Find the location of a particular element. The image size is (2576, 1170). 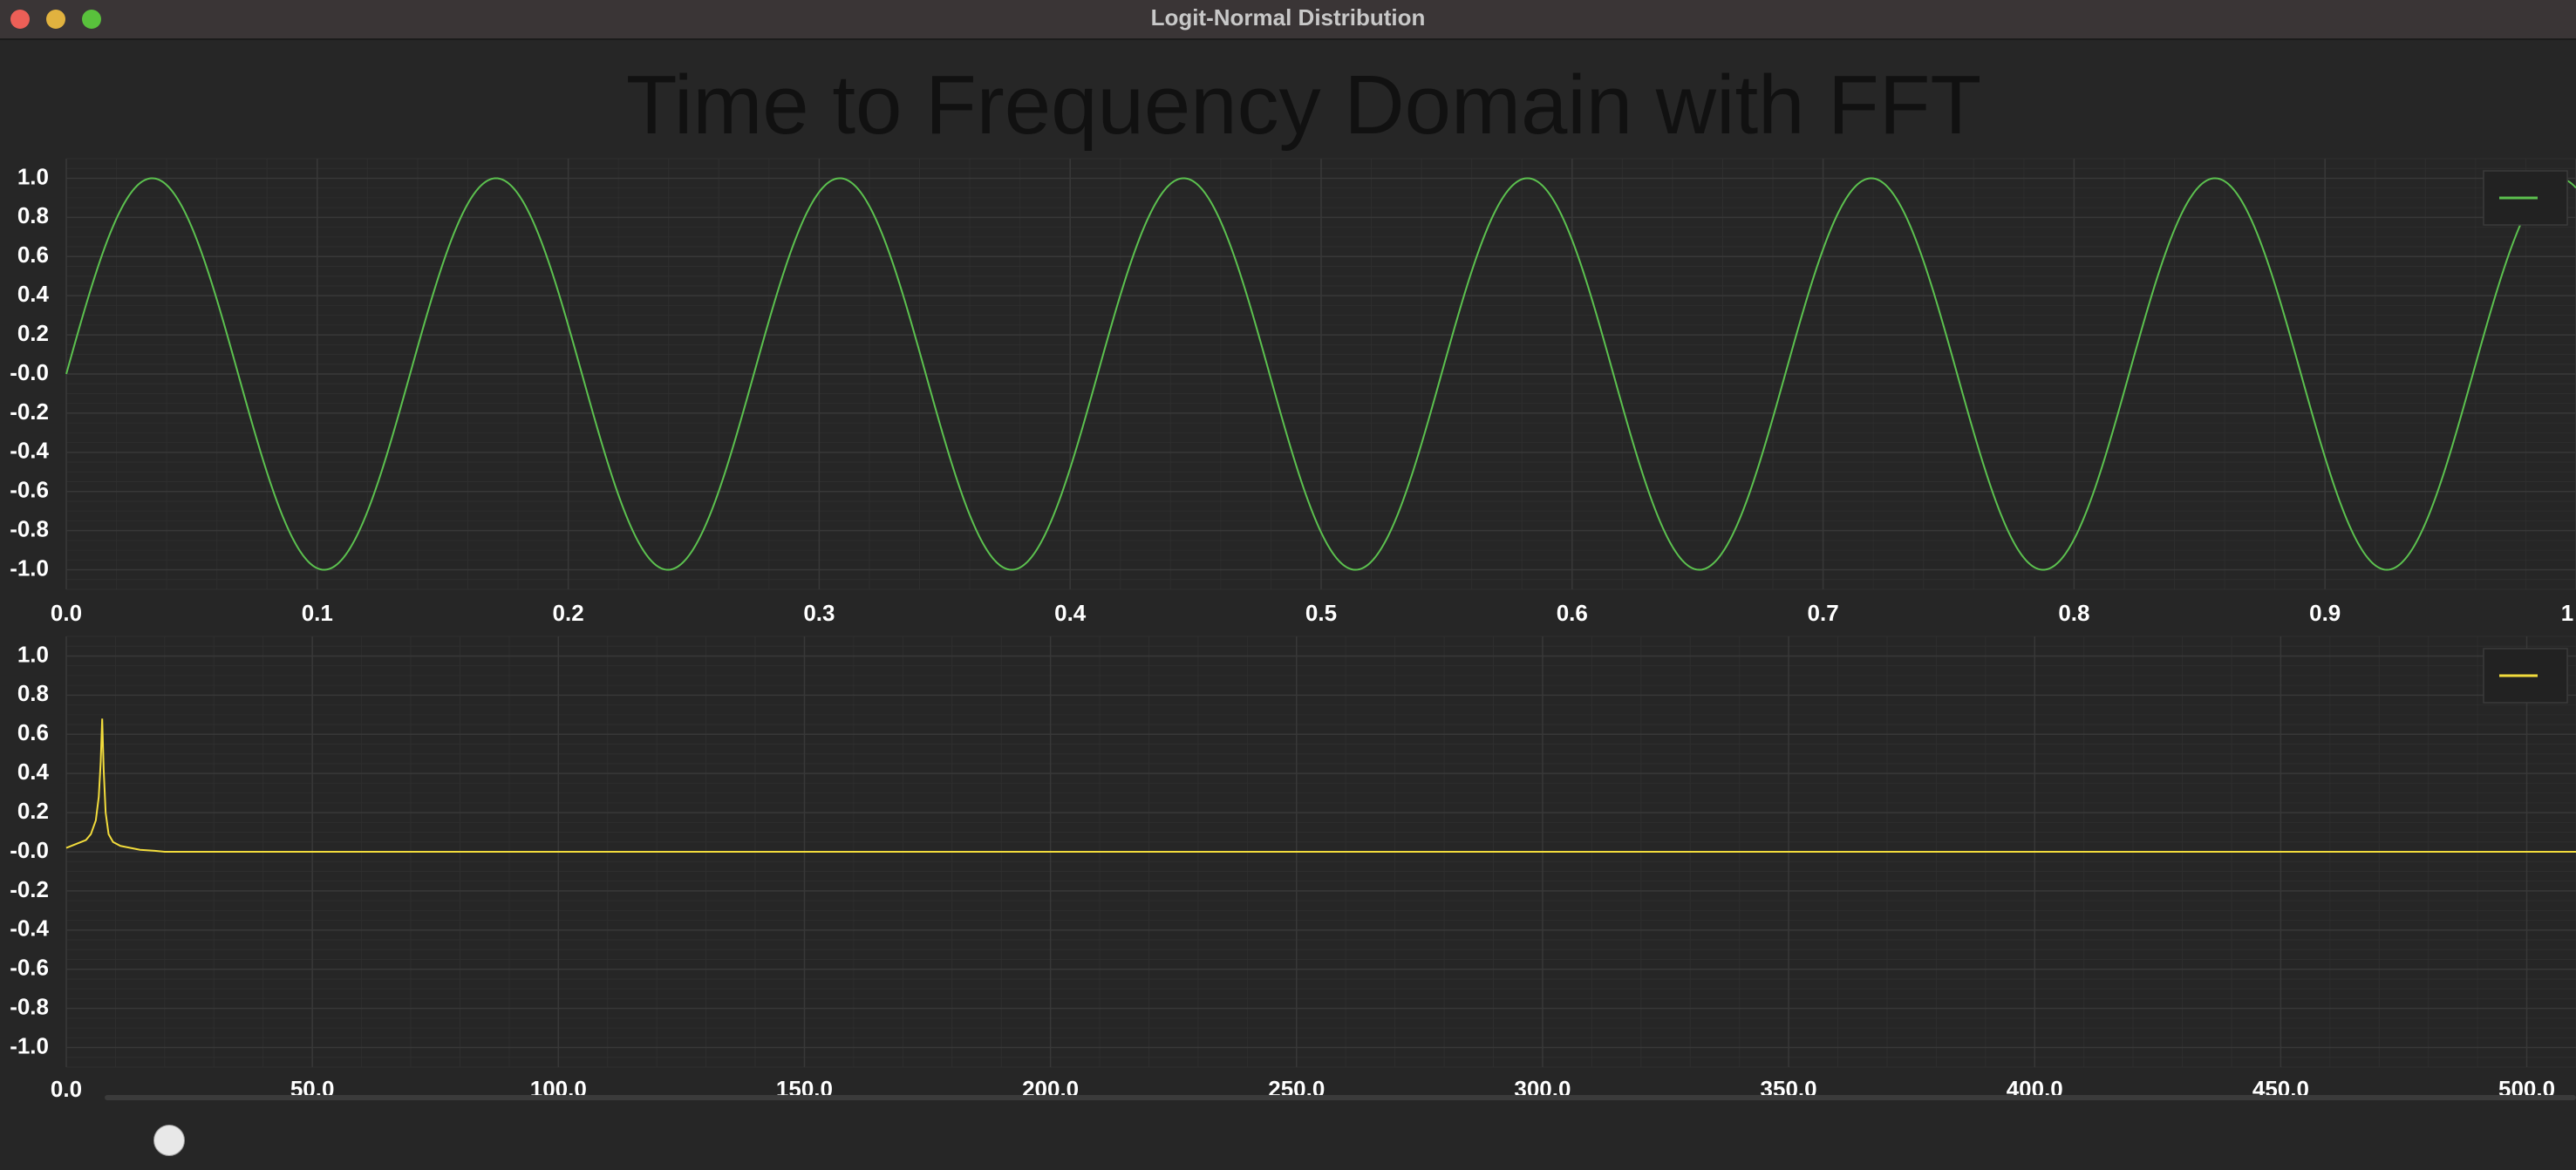

x-tick-label: 0.3 is located at coordinates (819, 613).